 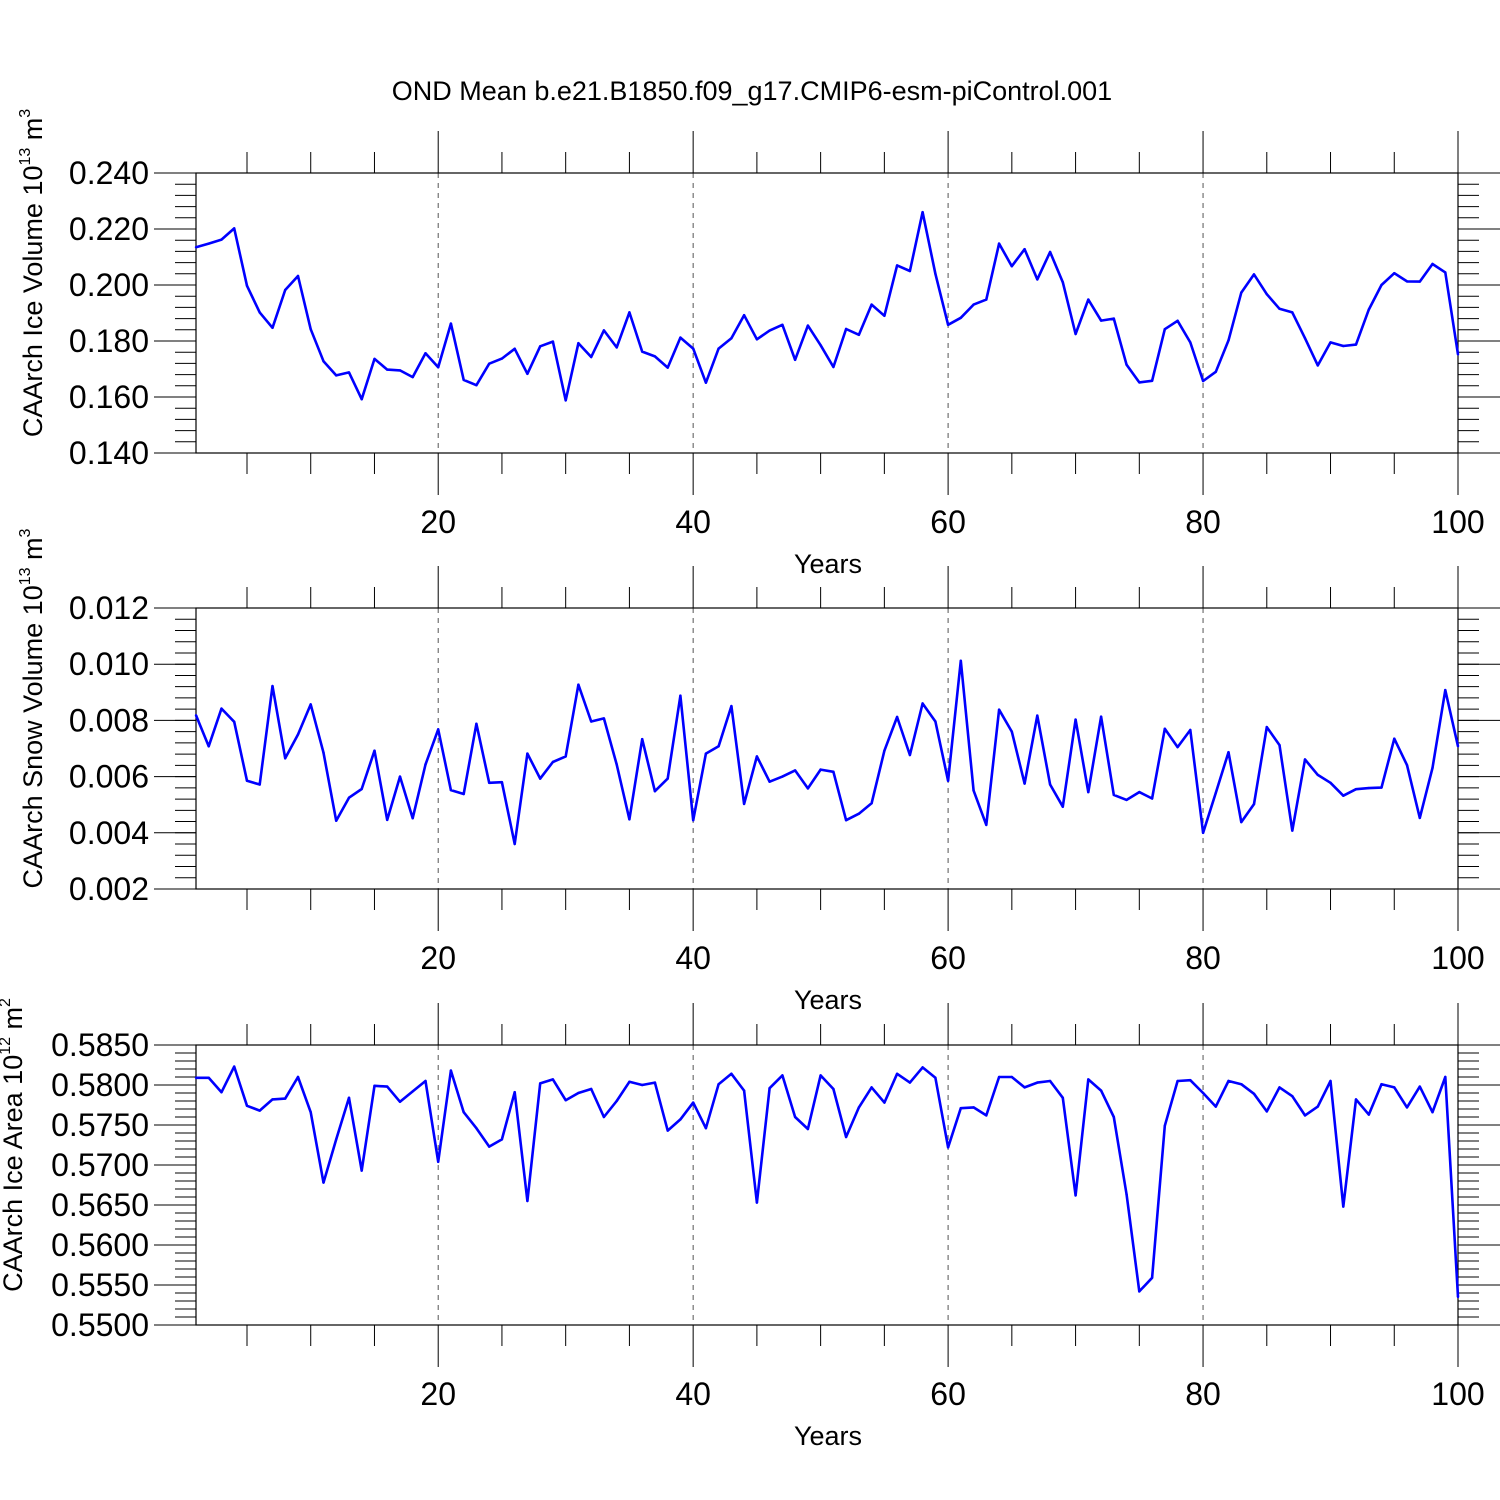 What do you see at coordinates (33, 302) in the screenshot?
I see `y-axis-label-part: CAArch Ice Volume 10` at bounding box center [33, 302].